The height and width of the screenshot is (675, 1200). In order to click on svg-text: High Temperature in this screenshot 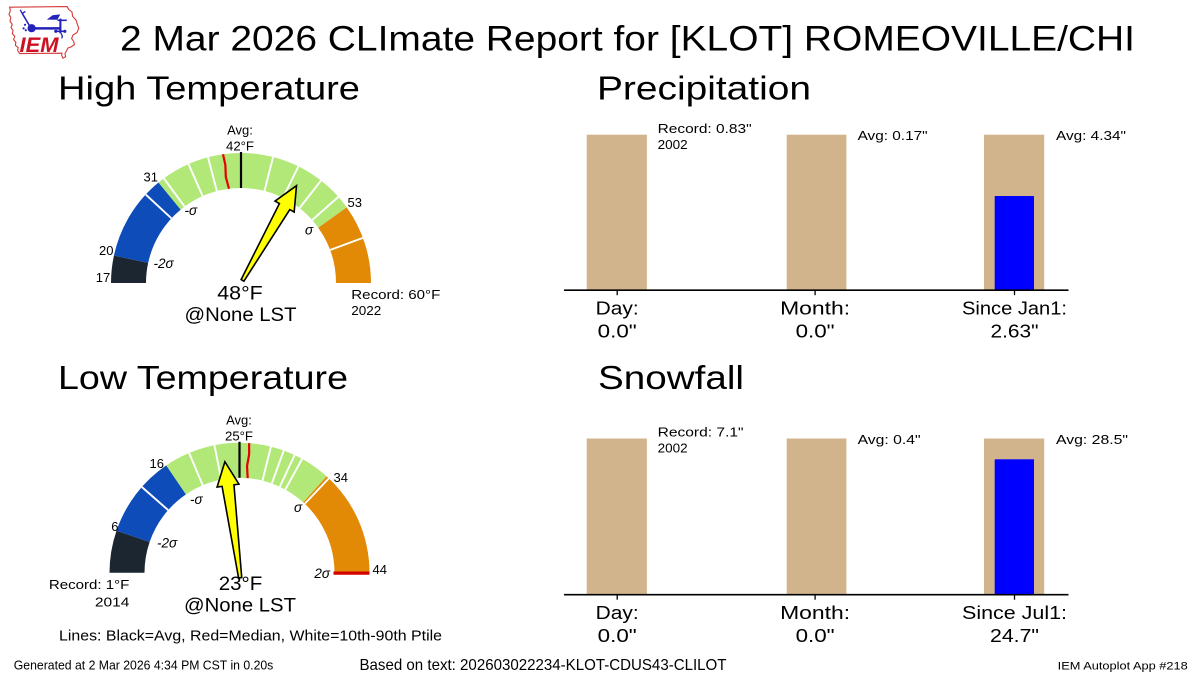, I will do `click(209, 88)`.